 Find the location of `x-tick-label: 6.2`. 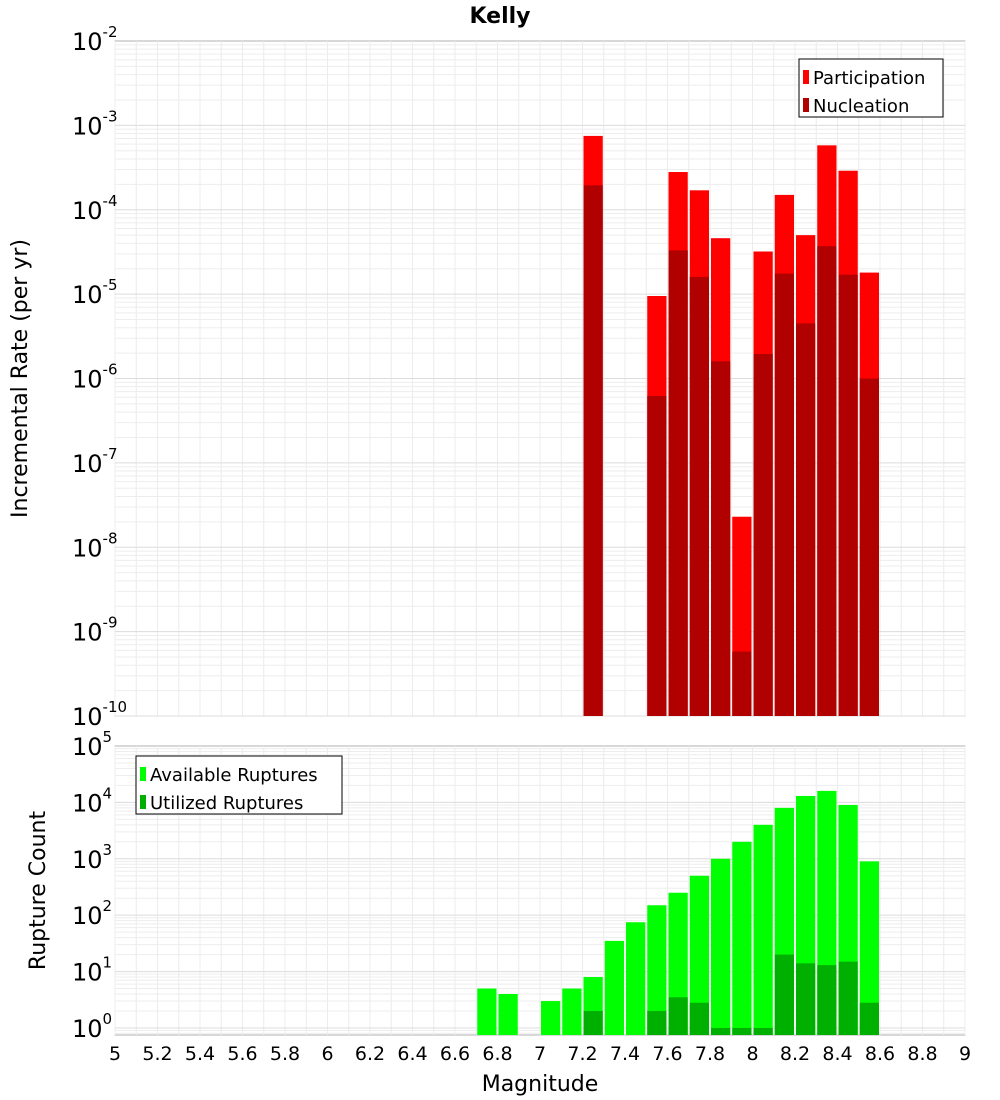

x-tick-label: 6.2 is located at coordinates (370, 1054).